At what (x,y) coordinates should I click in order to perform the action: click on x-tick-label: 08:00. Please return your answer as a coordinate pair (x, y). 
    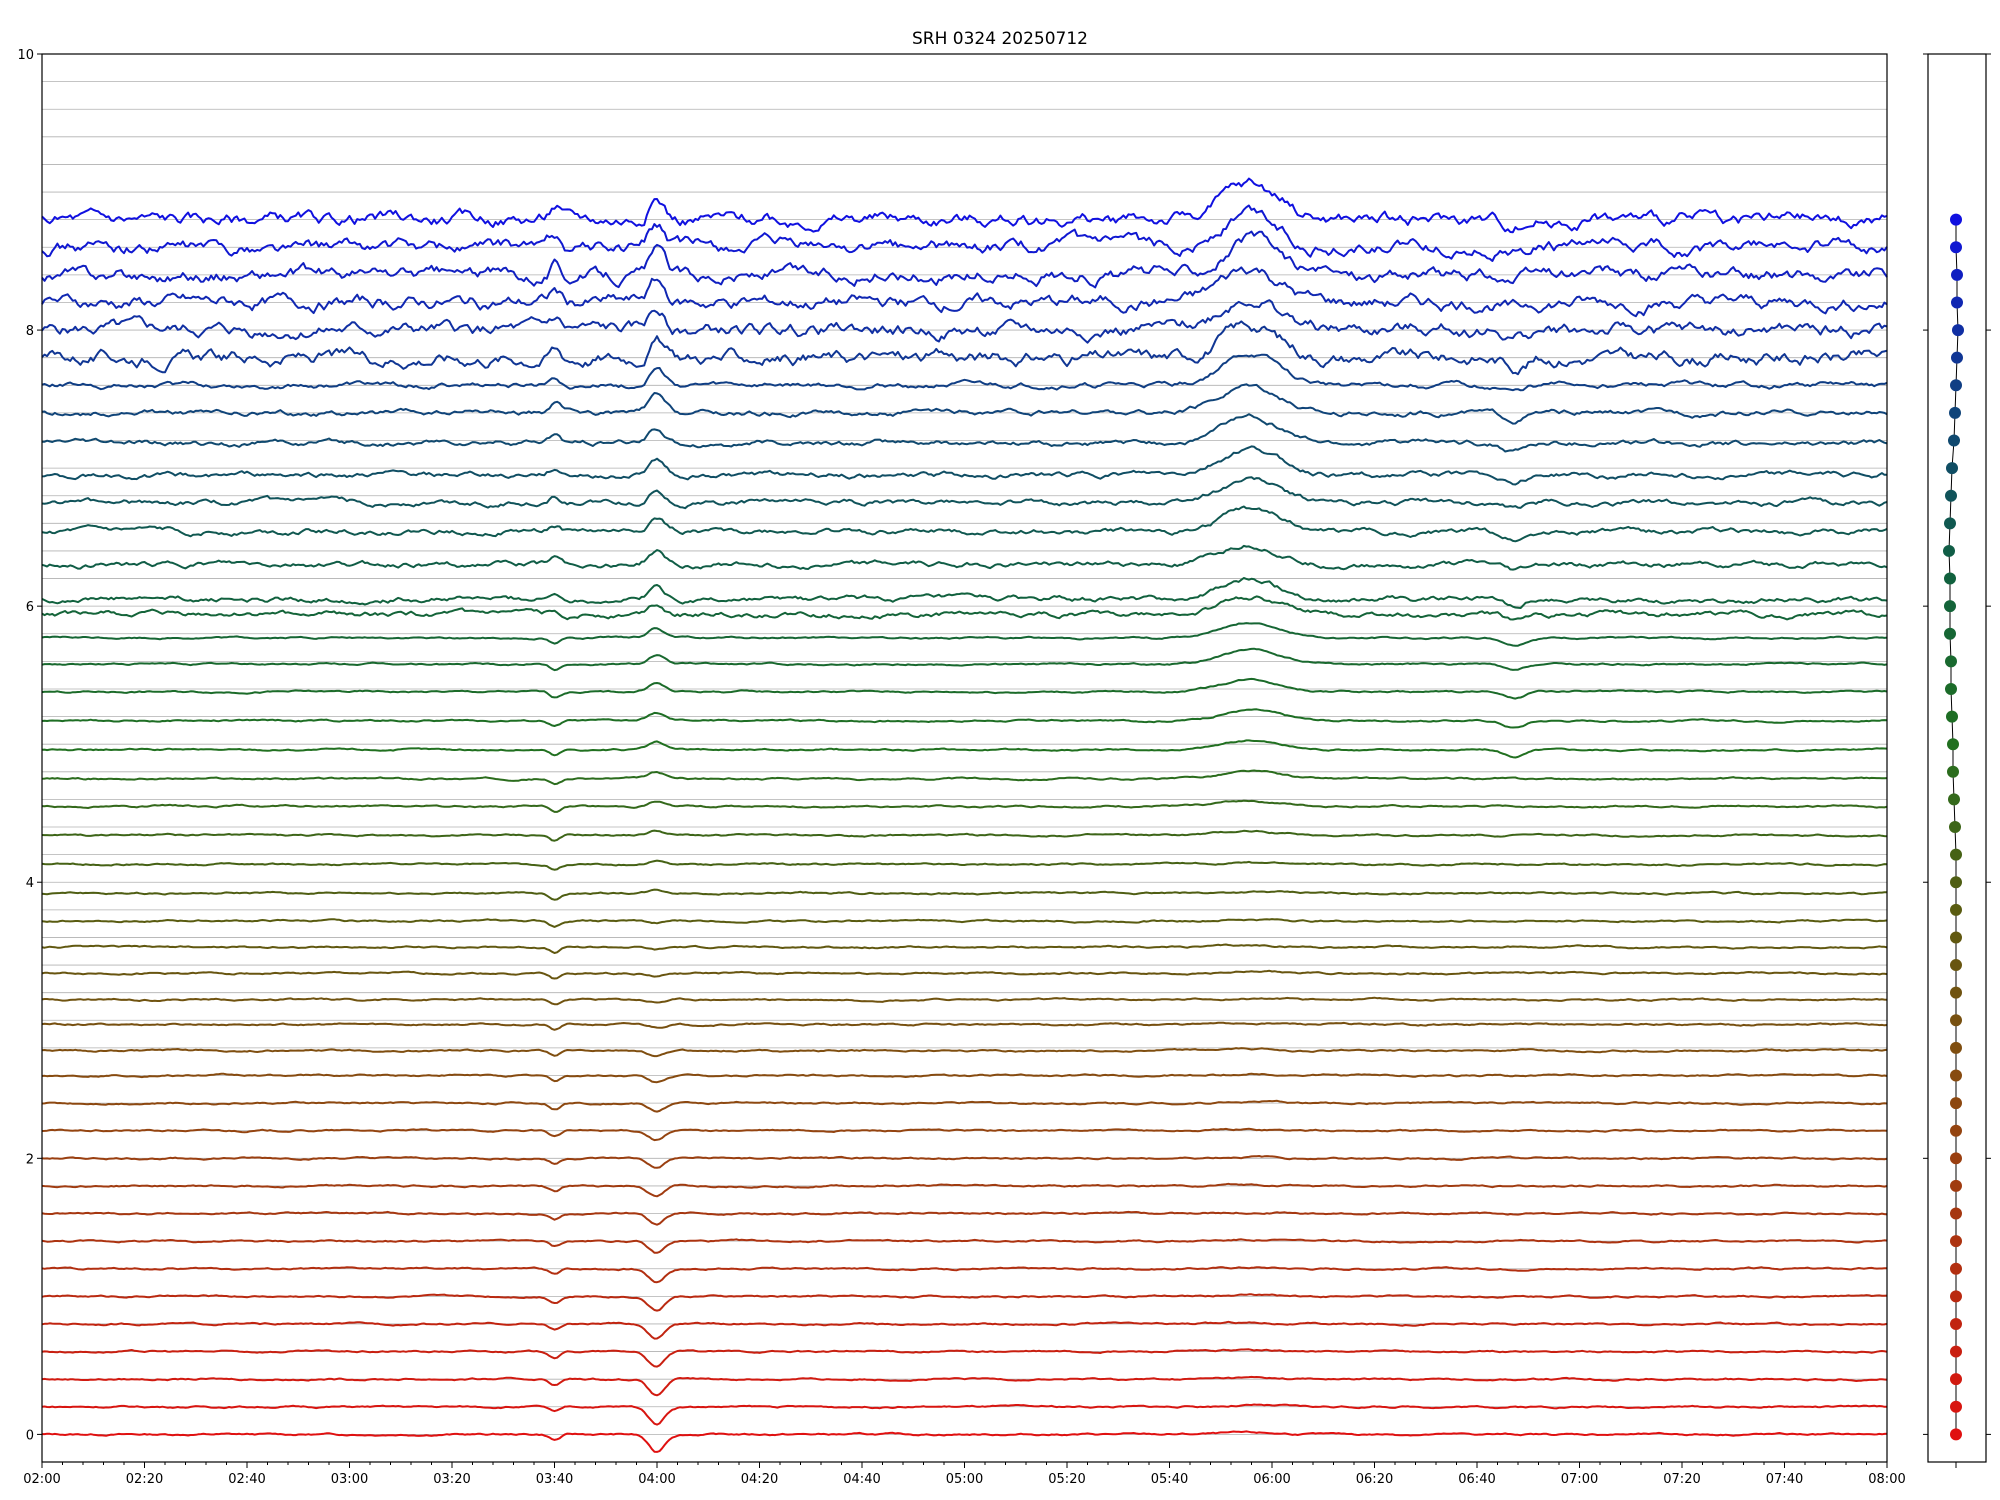
    Looking at the image, I should click on (1886, 1479).